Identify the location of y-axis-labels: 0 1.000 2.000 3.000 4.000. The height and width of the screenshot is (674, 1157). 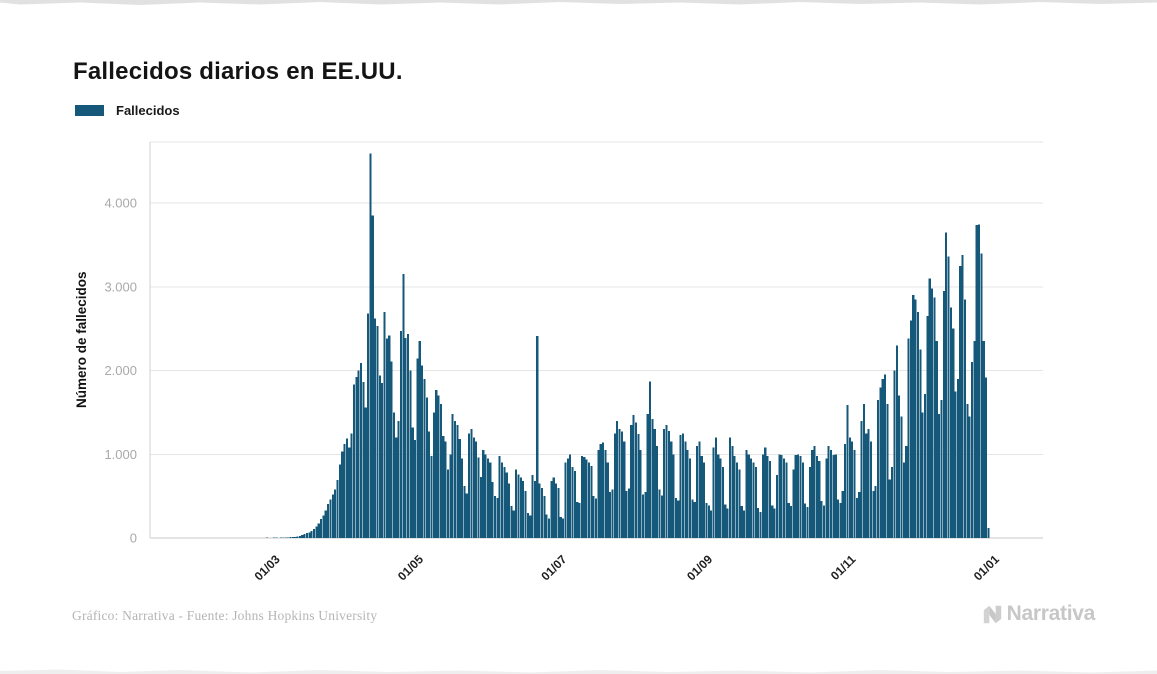
(120, 371).